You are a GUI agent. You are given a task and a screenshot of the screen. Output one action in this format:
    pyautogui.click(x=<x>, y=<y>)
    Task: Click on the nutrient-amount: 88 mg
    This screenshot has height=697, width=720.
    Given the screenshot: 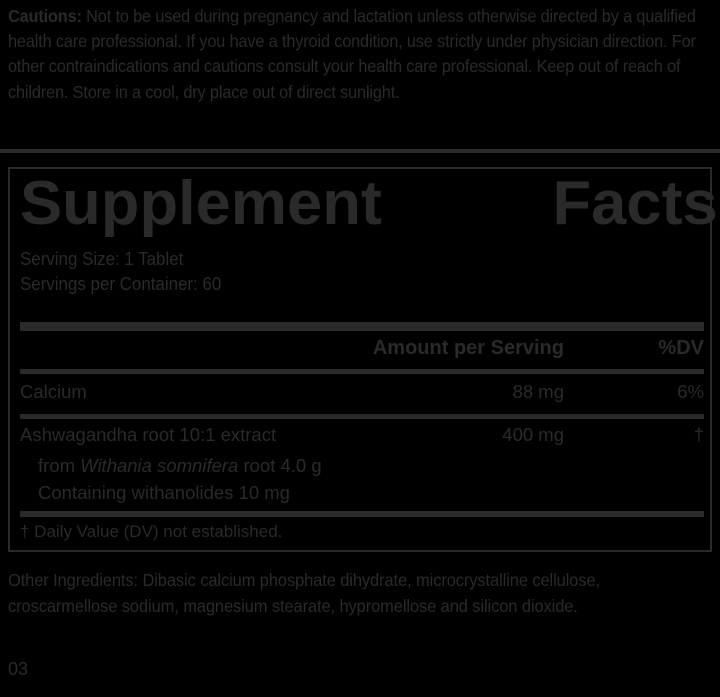 What is the action you would take?
    pyautogui.click(x=538, y=391)
    